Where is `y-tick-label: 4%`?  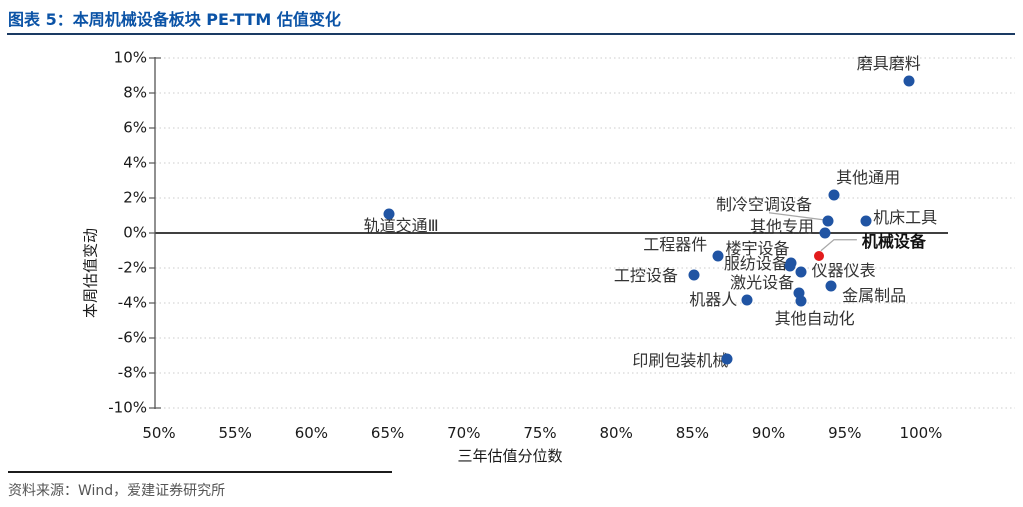 y-tick-label: 4% is located at coordinates (135, 162).